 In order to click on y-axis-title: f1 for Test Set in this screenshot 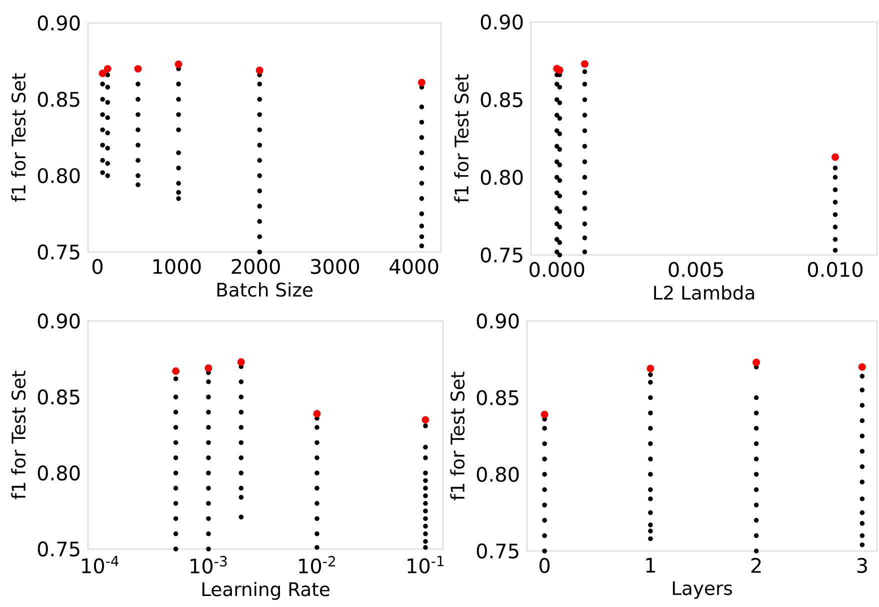, I will do `click(461, 138)`.